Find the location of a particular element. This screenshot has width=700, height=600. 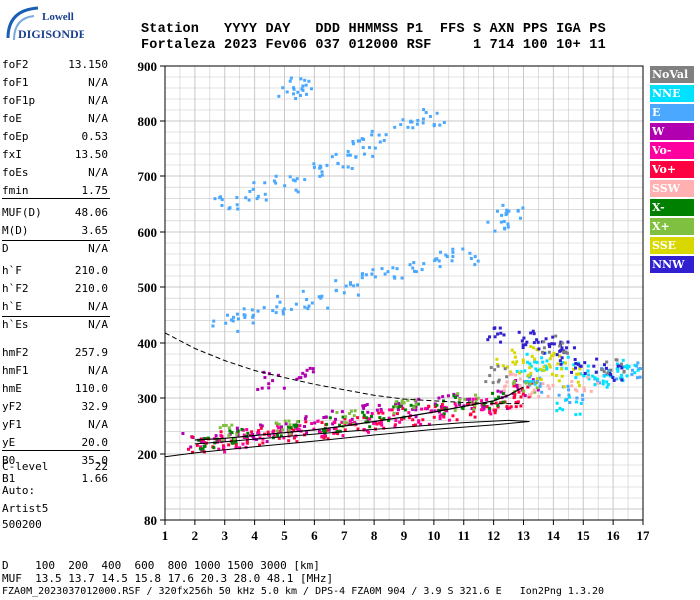

param-label: hmF1 is located at coordinates (15, 370).